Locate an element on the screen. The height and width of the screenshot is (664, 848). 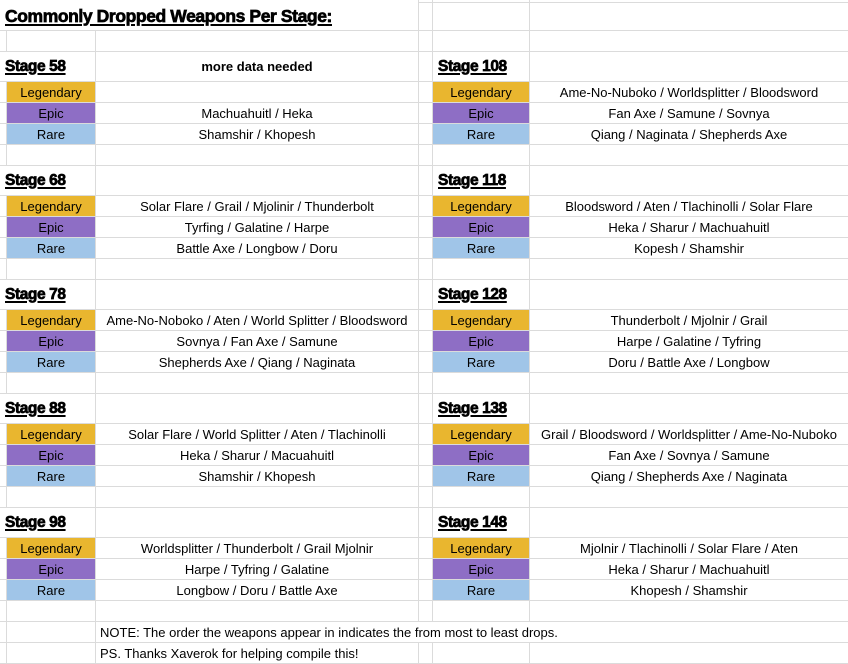
weapons-cell: Longbow / Doru / Battle Axe is located at coordinates (257, 590).